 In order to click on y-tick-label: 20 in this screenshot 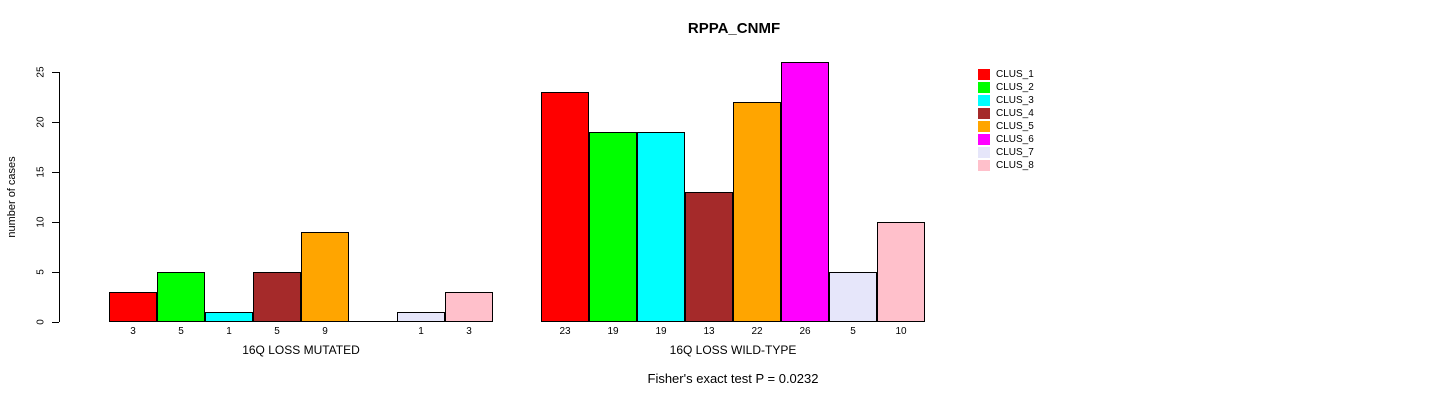, I will do `click(41, 122)`.